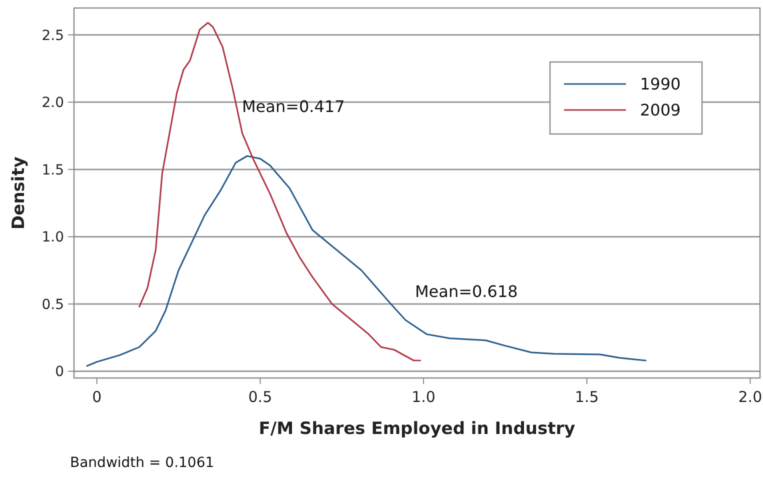 This screenshot has height=477, width=763. Describe the element at coordinates (97, 397) in the screenshot. I see `x-tick-label: 0` at that location.